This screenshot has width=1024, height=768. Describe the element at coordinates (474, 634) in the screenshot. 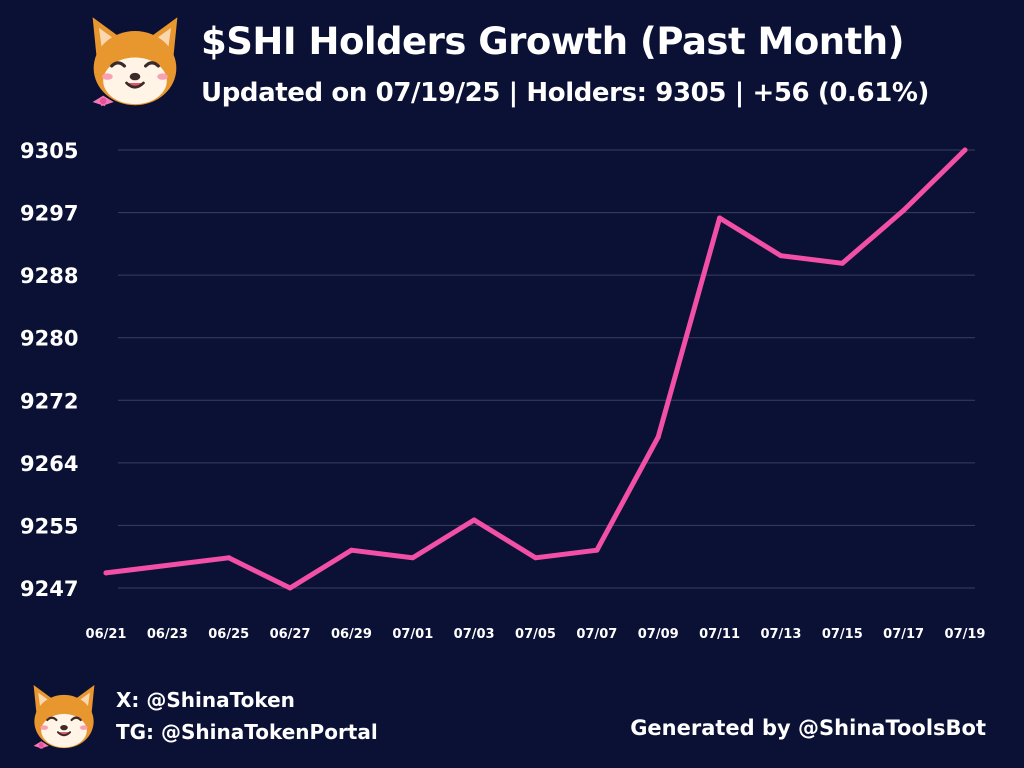

I see `x-tick-label: 07/03` at that location.